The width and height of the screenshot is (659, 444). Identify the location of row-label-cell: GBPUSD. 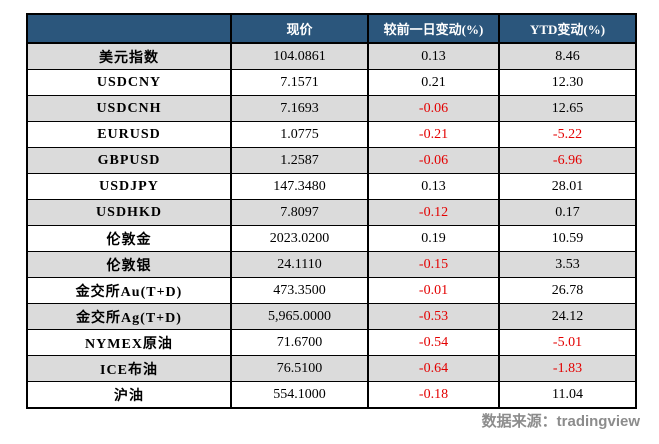
(129, 160).